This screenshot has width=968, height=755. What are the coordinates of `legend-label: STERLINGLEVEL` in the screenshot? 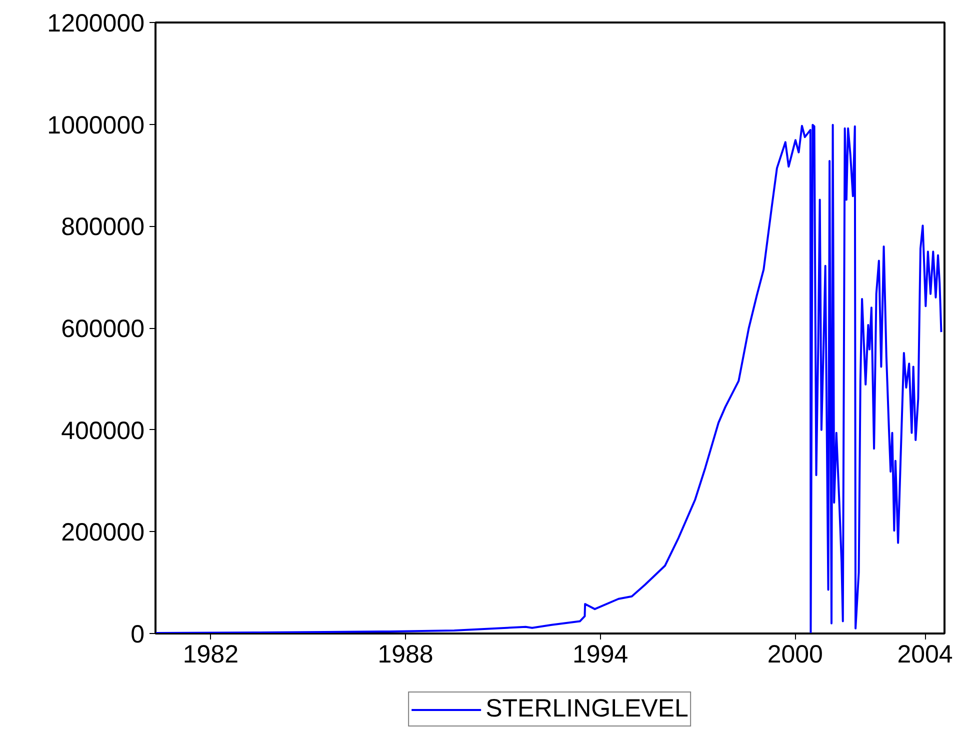 It's located at (587, 709).